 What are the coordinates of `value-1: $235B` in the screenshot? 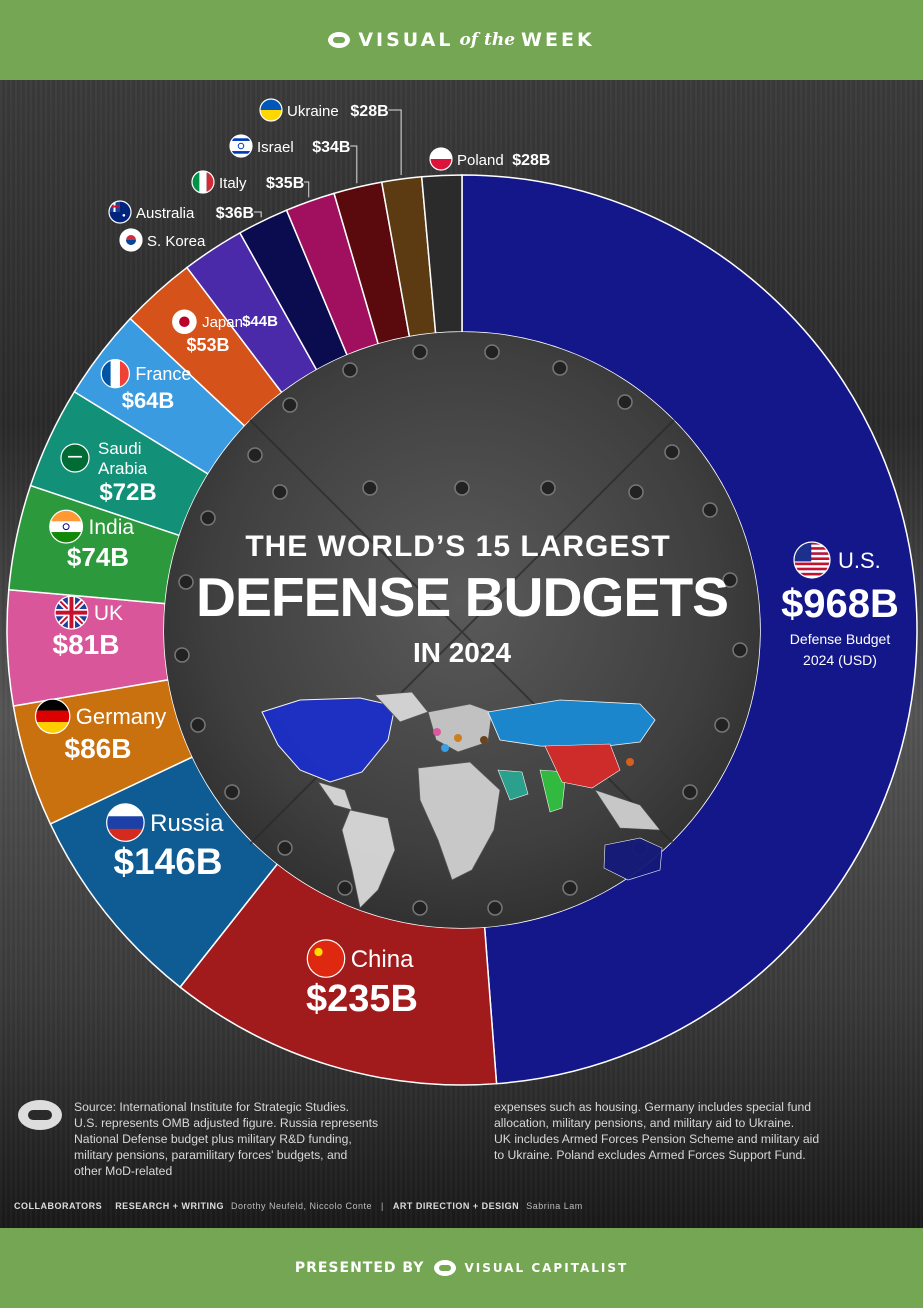 It's located at (362, 999).